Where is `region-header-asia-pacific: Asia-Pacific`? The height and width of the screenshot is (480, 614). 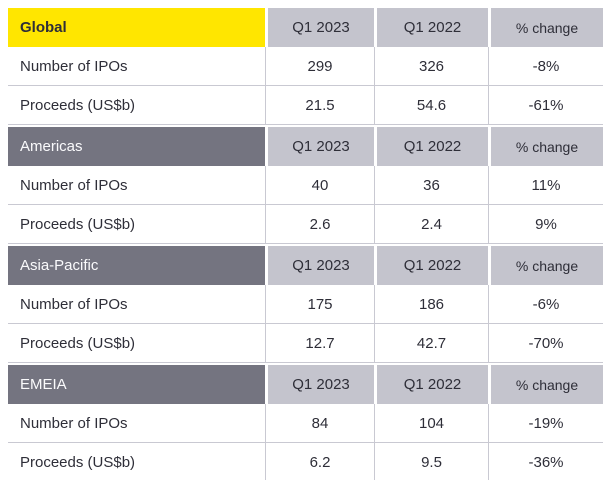
region-header-asia-pacific: Asia-Pacific is located at coordinates (136, 265).